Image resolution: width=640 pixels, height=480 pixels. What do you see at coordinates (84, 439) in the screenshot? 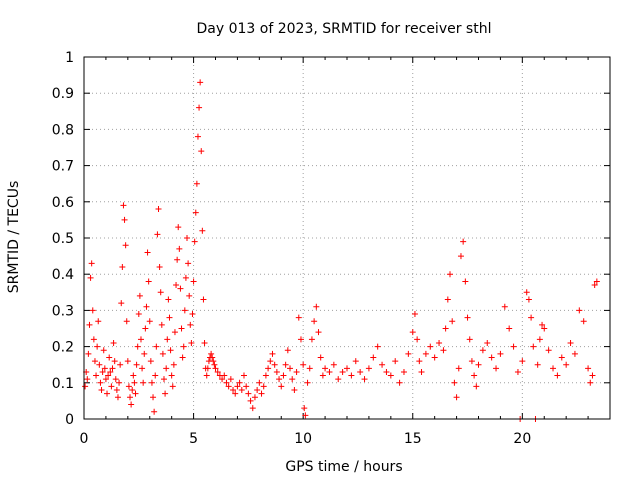
I see `x-tick-label: 0` at bounding box center [84, 439].